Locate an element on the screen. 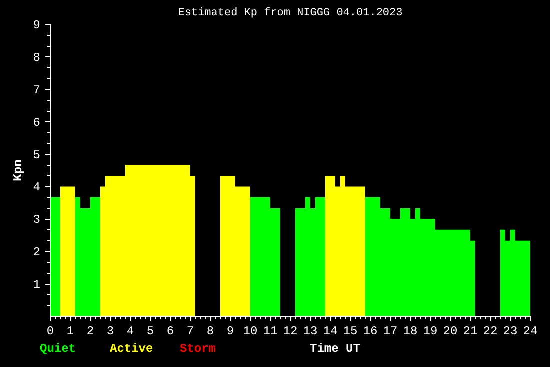 Image resolution: width=550 pixels, height=367 pixels. text: Active is located at coordinates (132, 349).